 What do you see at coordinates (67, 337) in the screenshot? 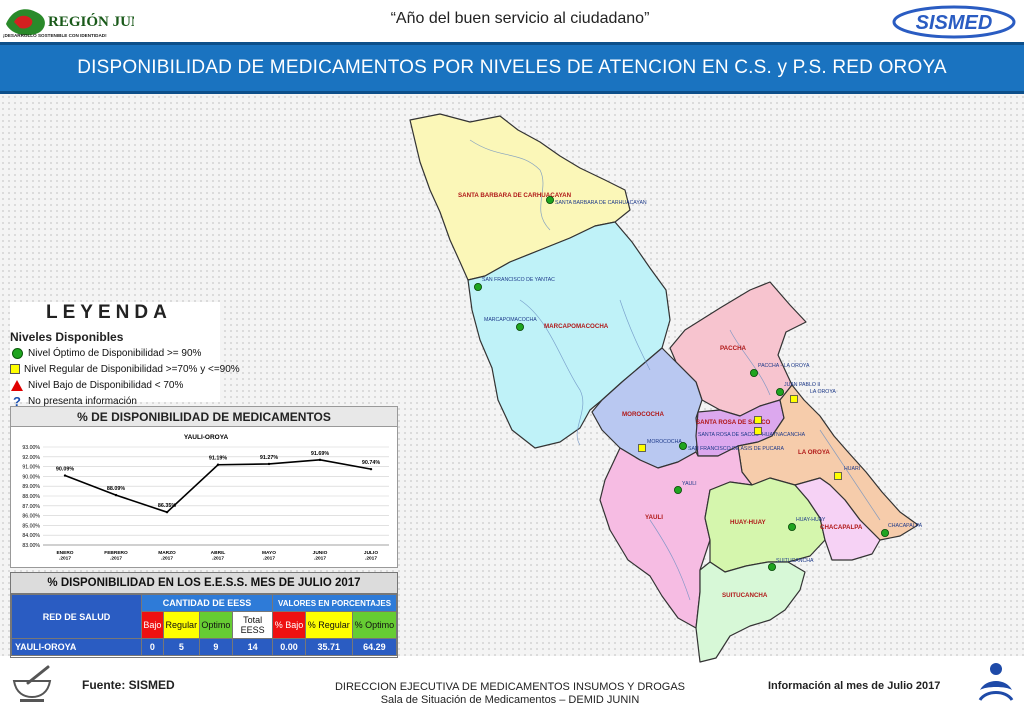
I see `legend-subtitle: Niveles Disponibles` at bounding box center [67, 337].